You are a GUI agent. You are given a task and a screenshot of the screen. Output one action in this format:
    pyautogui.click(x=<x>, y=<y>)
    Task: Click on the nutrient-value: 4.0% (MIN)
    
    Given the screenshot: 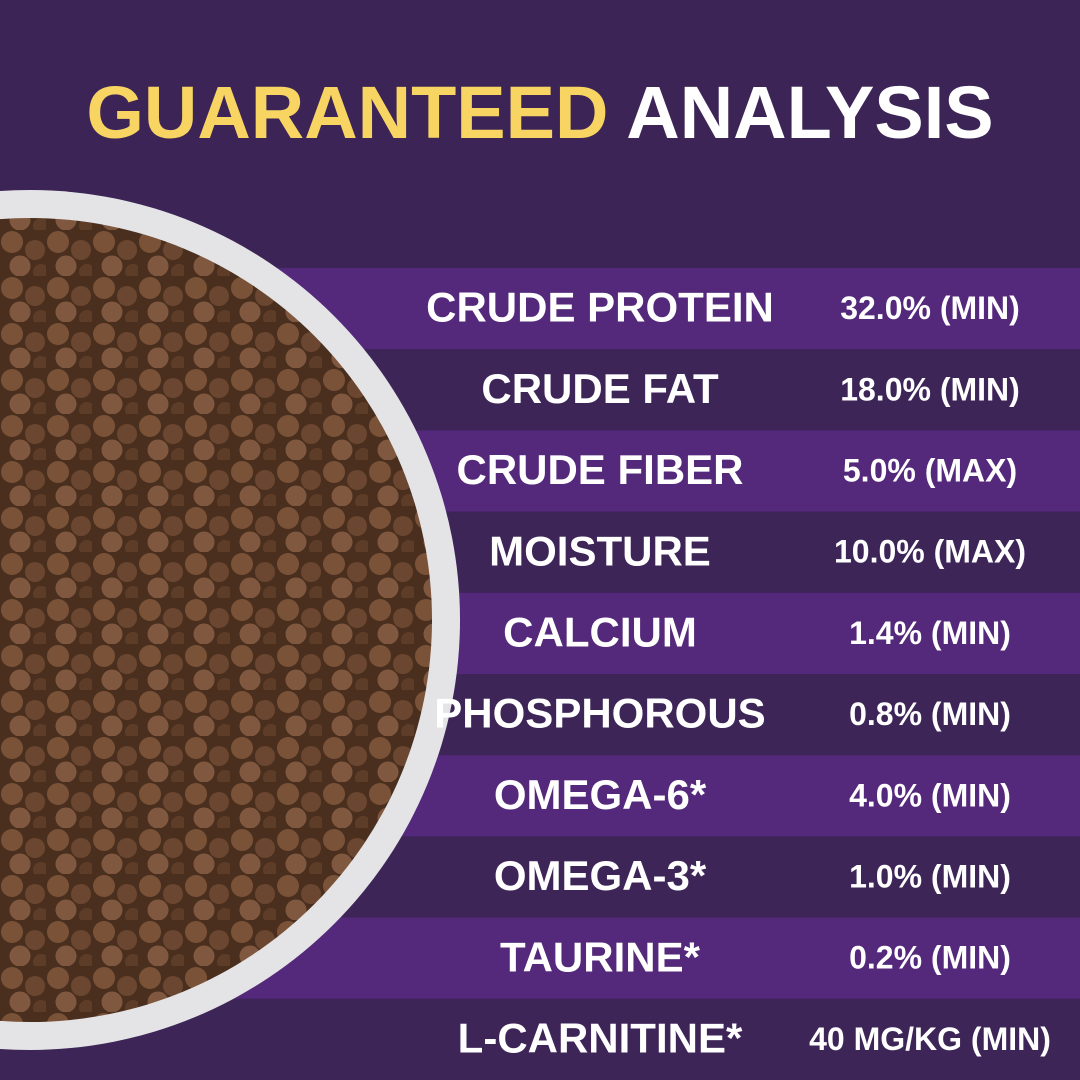 What is the action you would take?
    pyautogui.click(x=930, y=795)
    